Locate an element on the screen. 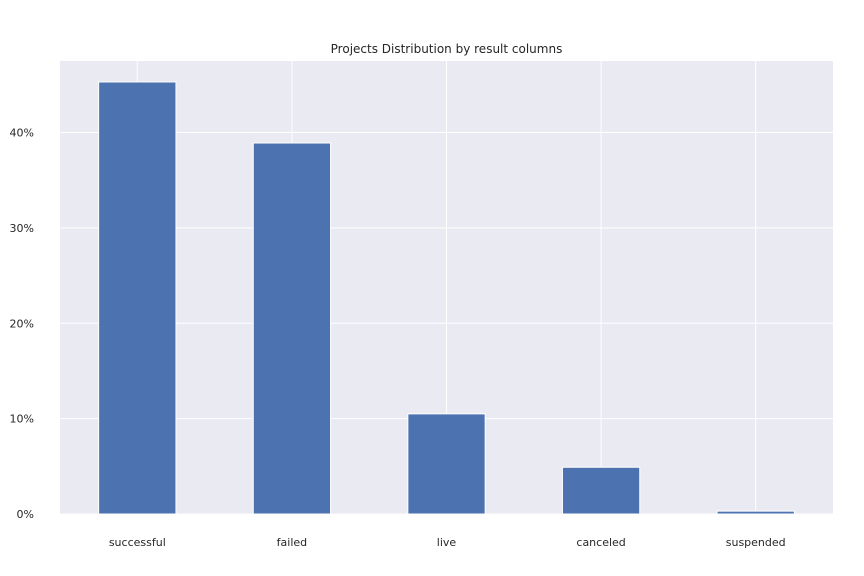  bar-failed is located at coordinates (292, 328).